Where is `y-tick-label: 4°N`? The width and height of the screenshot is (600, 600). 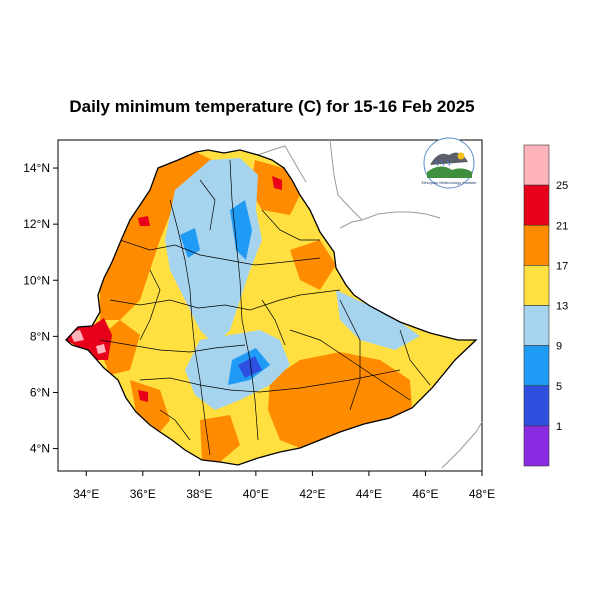 y-tick-label: 4°N is located at coordinates (40, 449).